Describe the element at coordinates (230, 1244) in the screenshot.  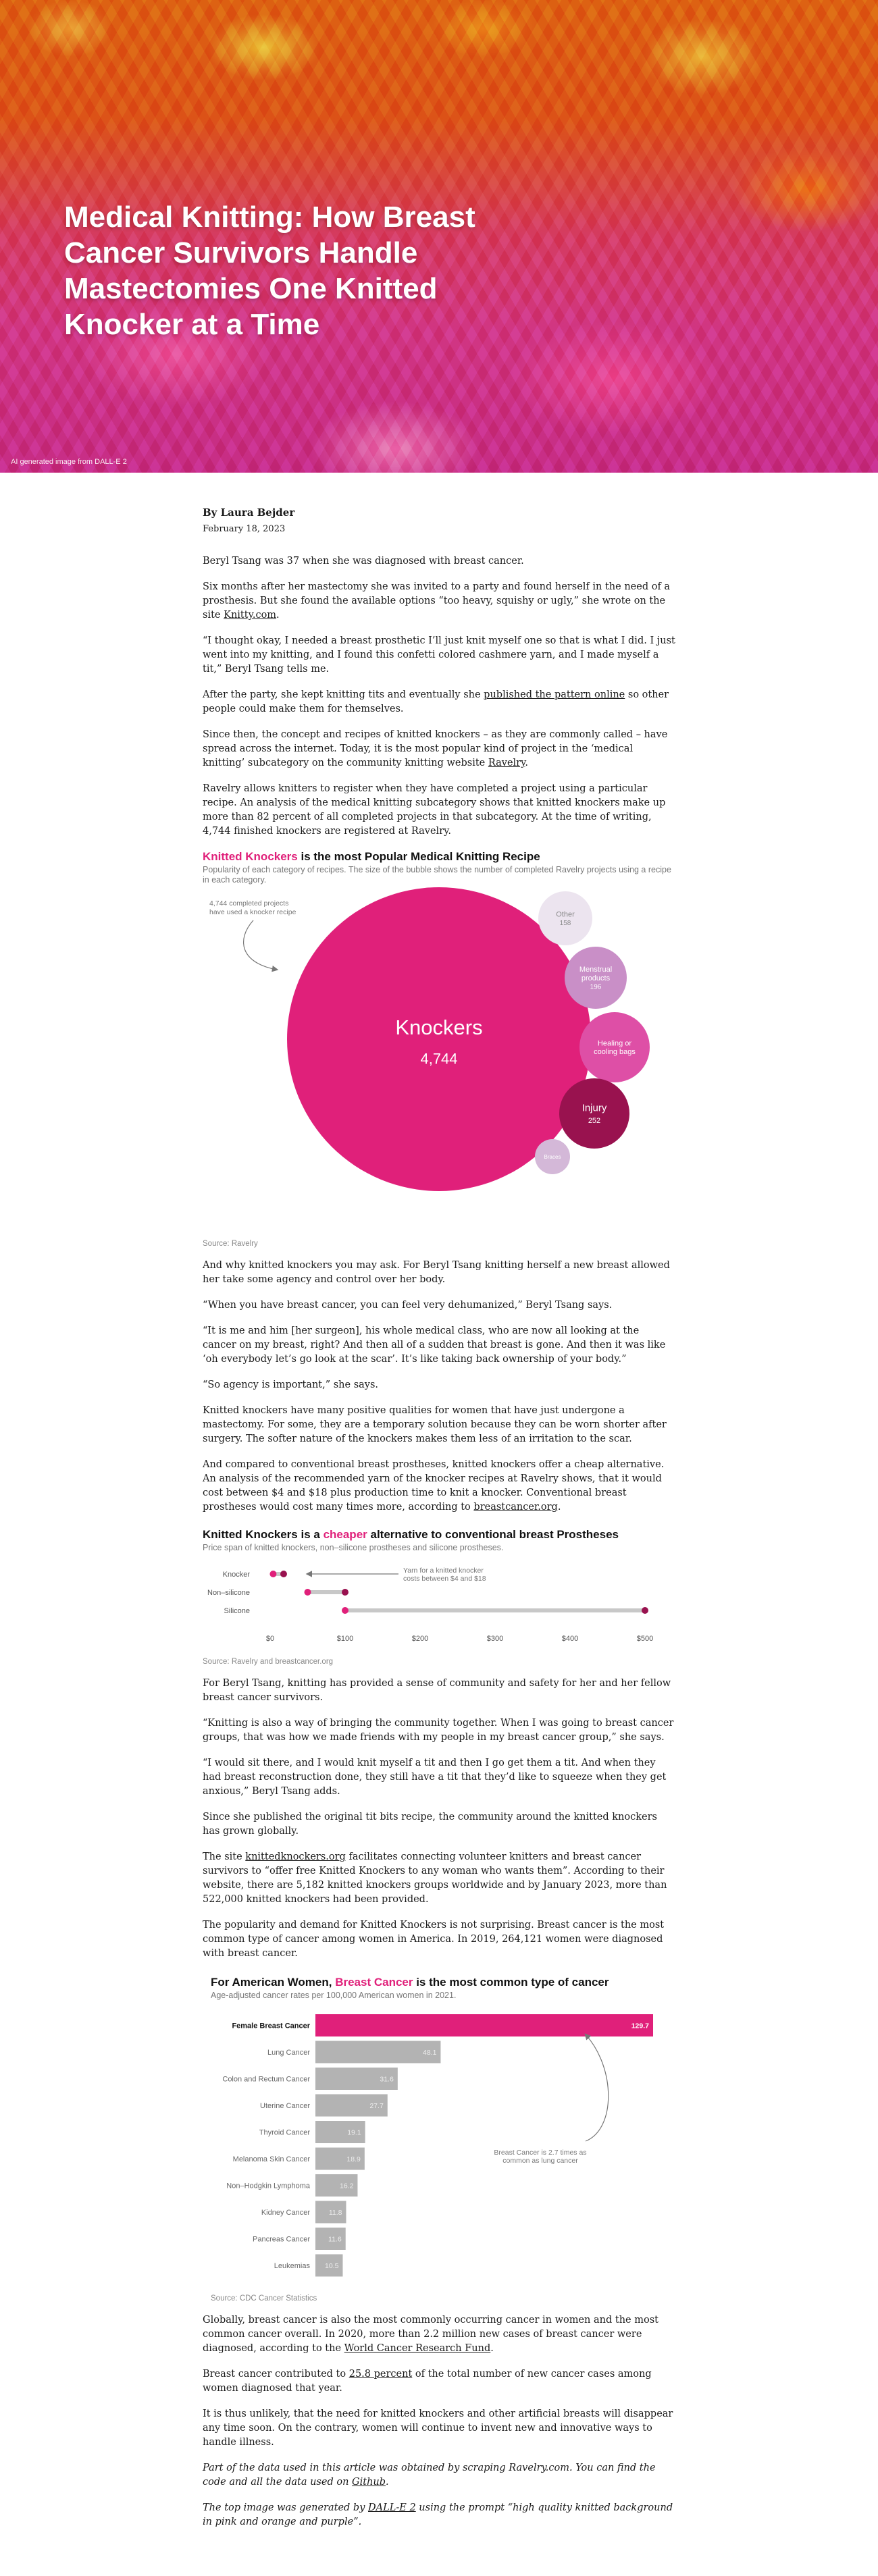
I see `chart-source: Source: Ravelry` at that location.